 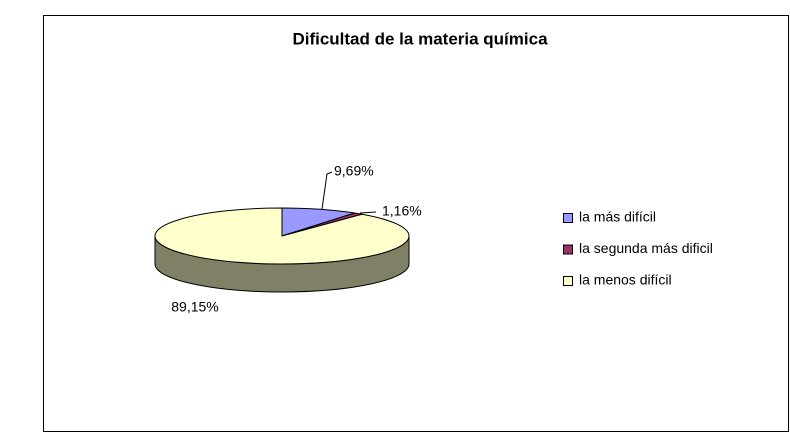 What do you see at coordinates (354, 171) in the screenshot?
I see `data-label: 9,69%` at bounding box center [354, 171].